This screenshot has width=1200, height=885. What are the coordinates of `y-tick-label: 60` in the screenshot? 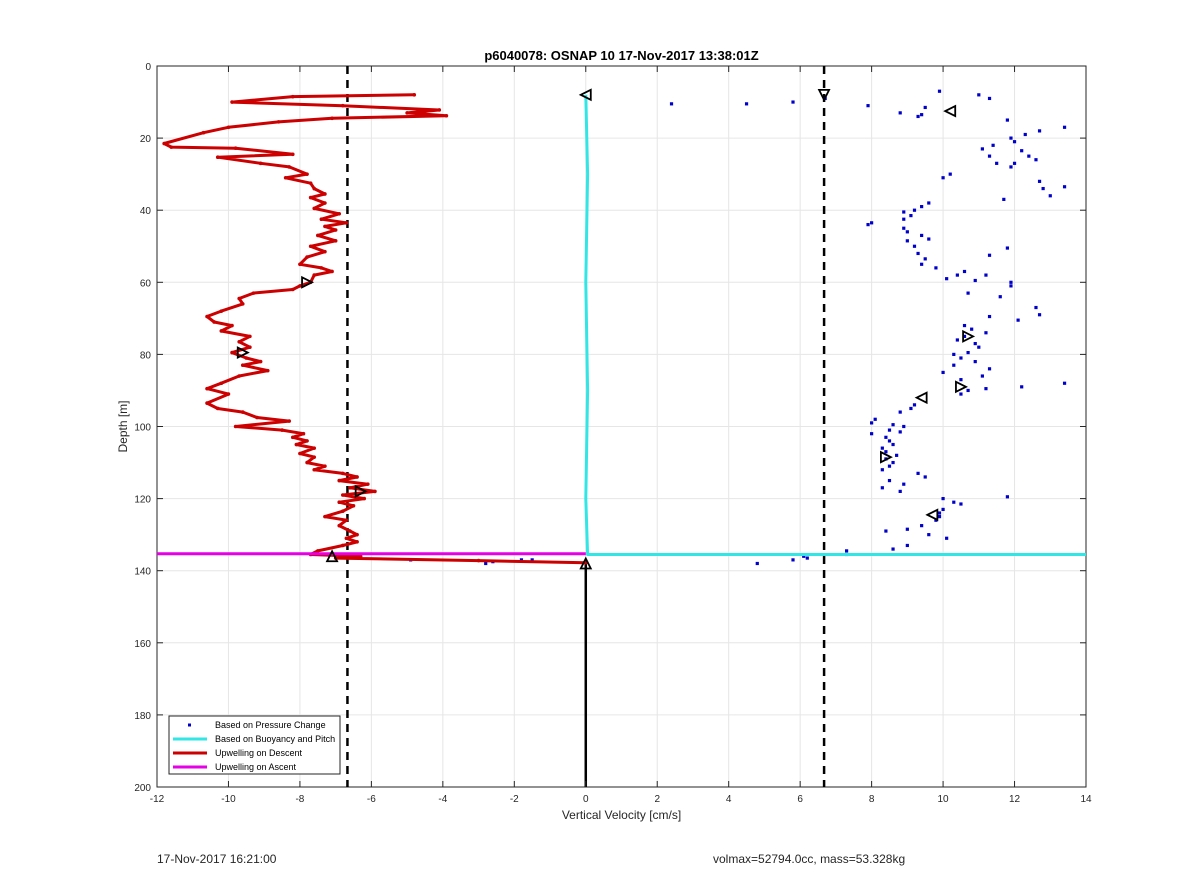 It's located at (146, 283).